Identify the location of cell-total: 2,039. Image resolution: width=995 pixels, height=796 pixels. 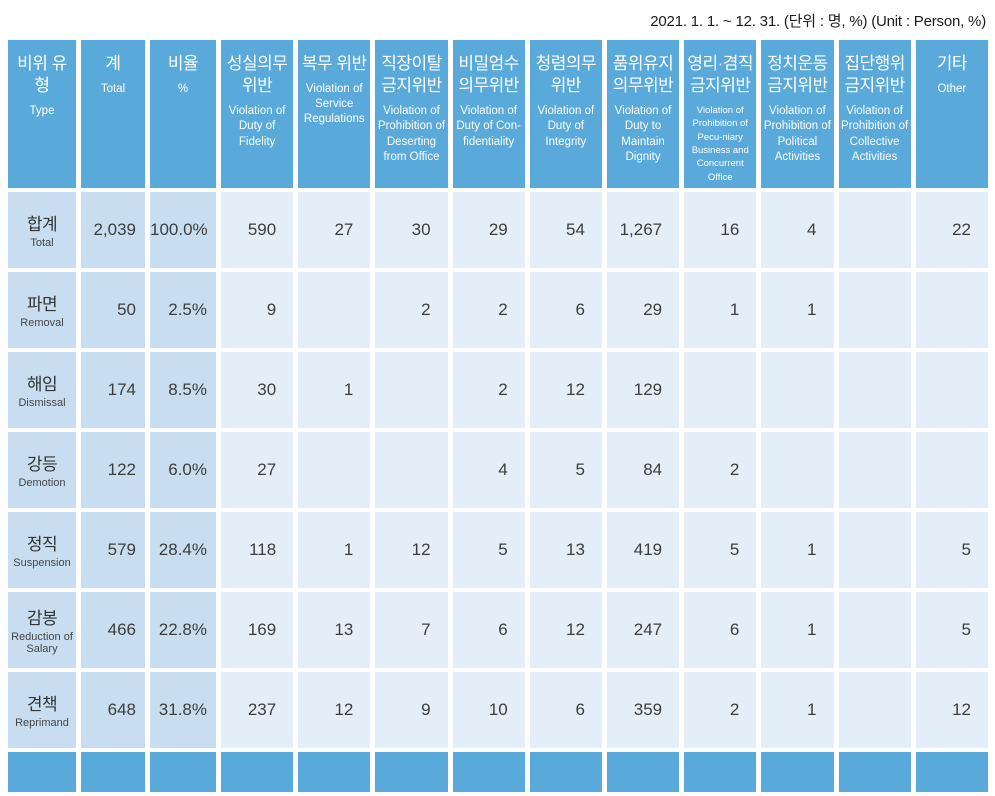
(113, 229).